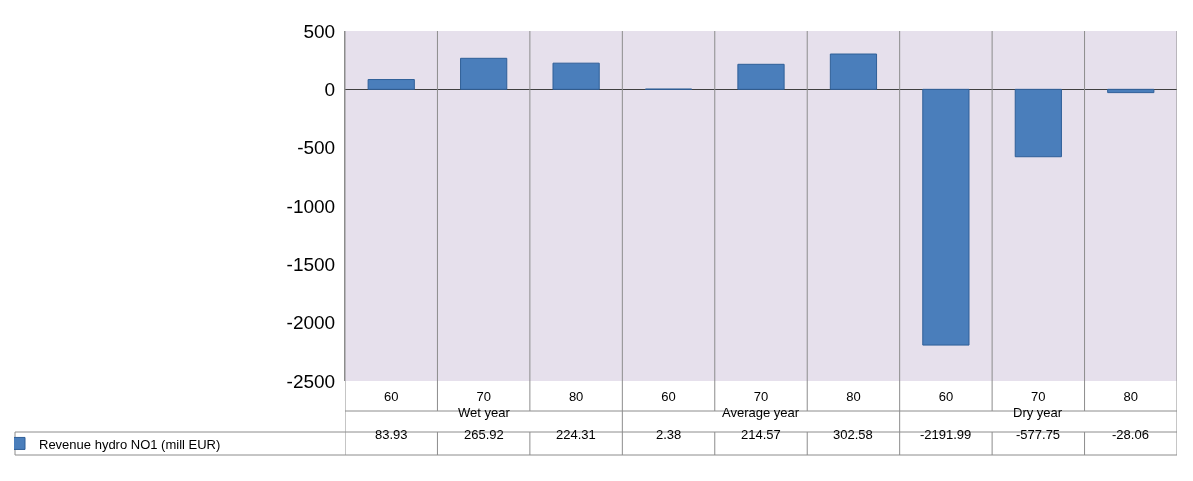 This screenshot has width=1193, height=481. Describe the element at coordinates (484, 412) in the screenshot. I see `text: Wet year` at that location.